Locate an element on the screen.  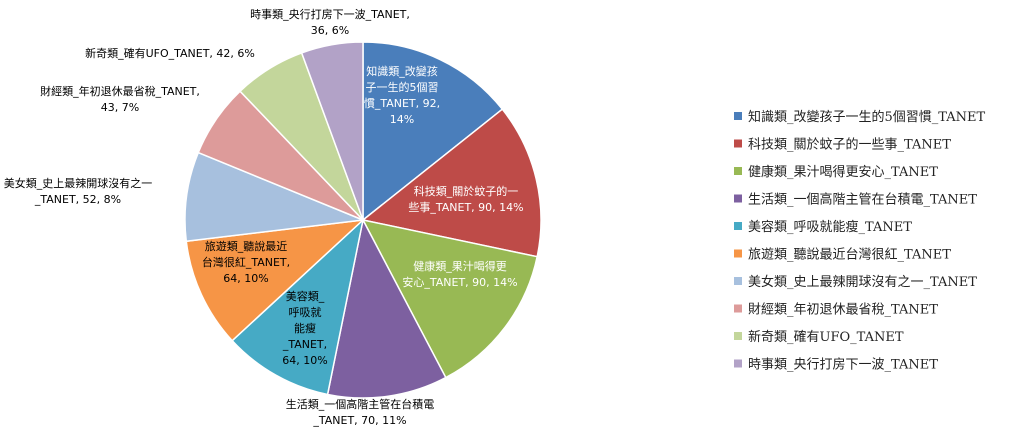
slice-label: 健康類_果汁喝得更安心_TANET, 90, 14% is located at coordinates (459, 274).